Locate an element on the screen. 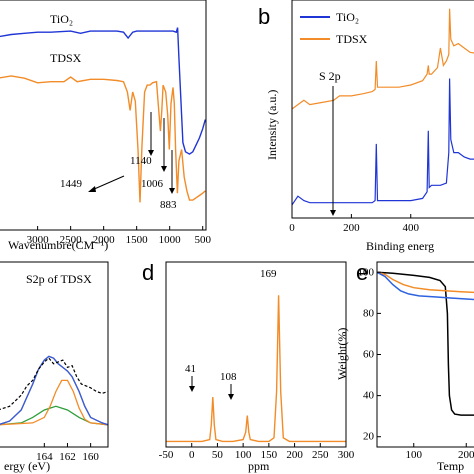  panel-d-x-tick-label: 100 is located at coordinates (243, 455).